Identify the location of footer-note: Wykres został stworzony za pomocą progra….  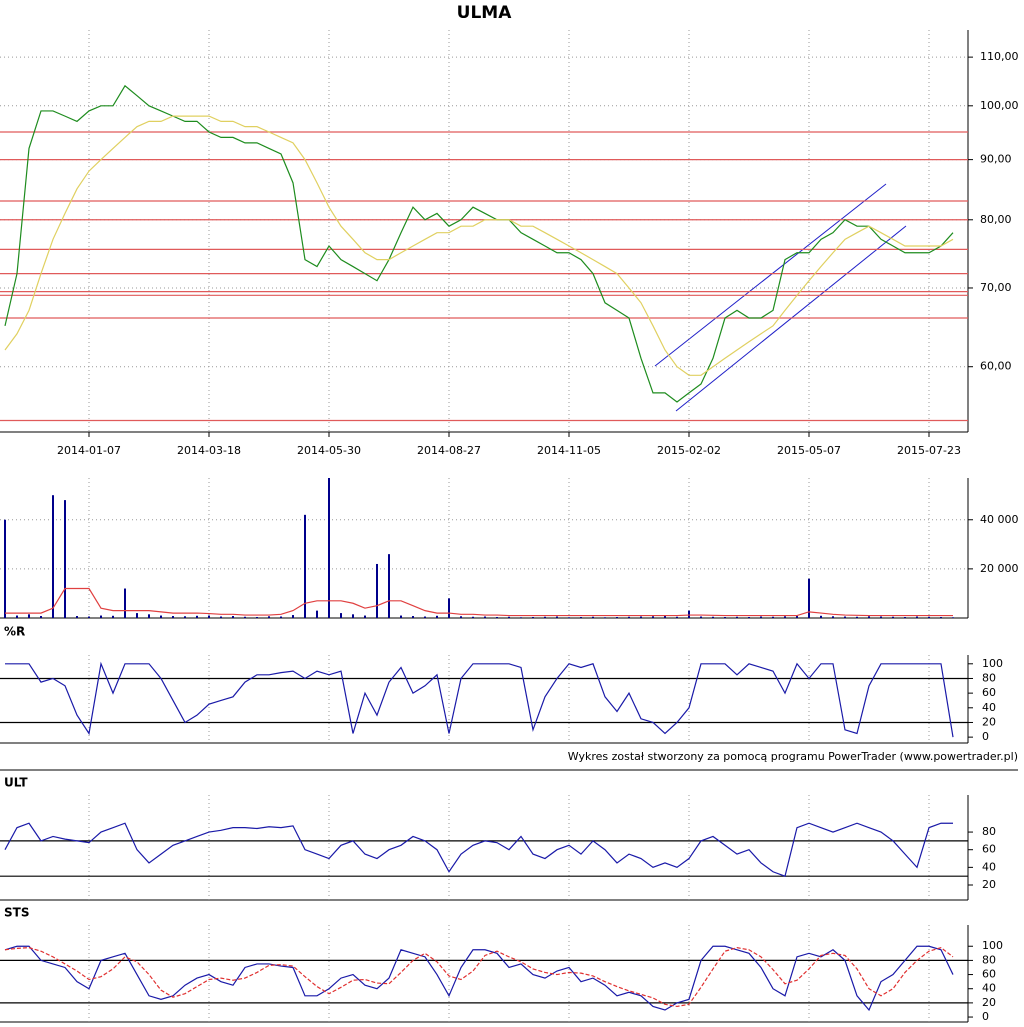
(793, 756).